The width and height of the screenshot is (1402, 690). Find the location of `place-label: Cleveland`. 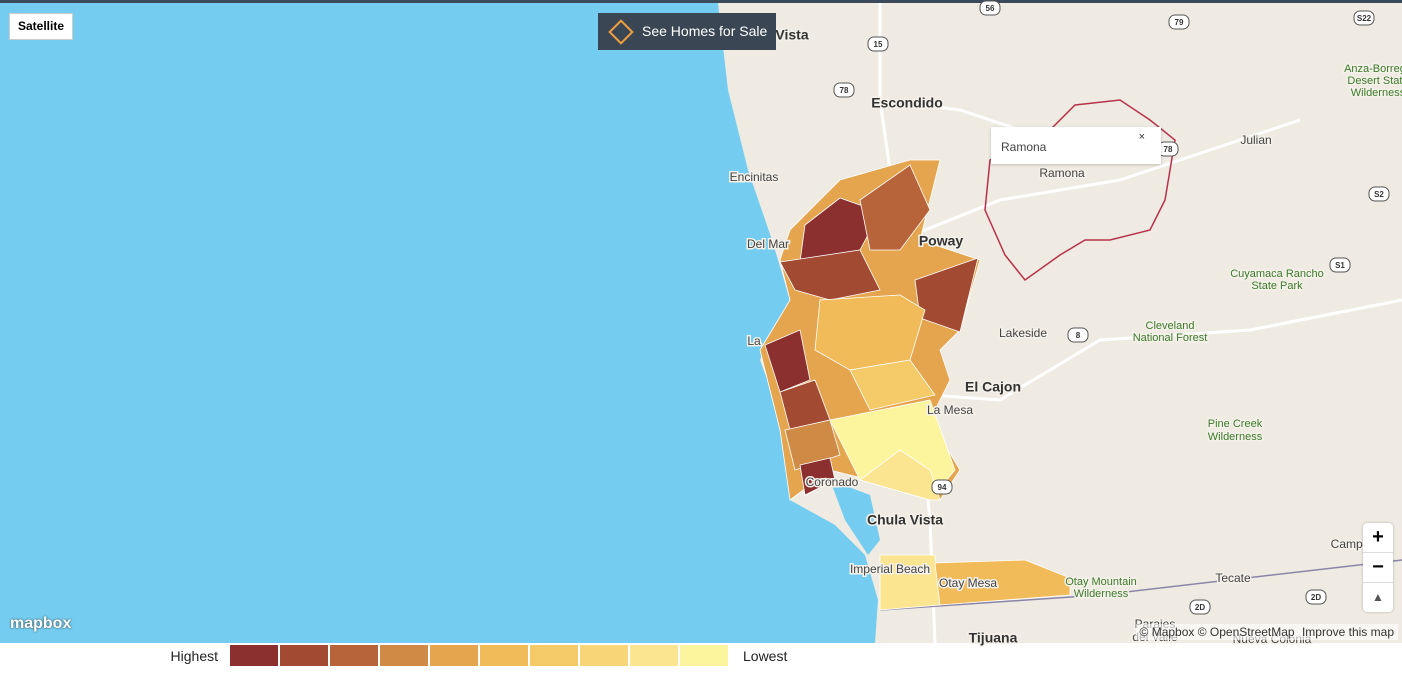

place-label: Cleveland is located at coordinates (1170, 326).